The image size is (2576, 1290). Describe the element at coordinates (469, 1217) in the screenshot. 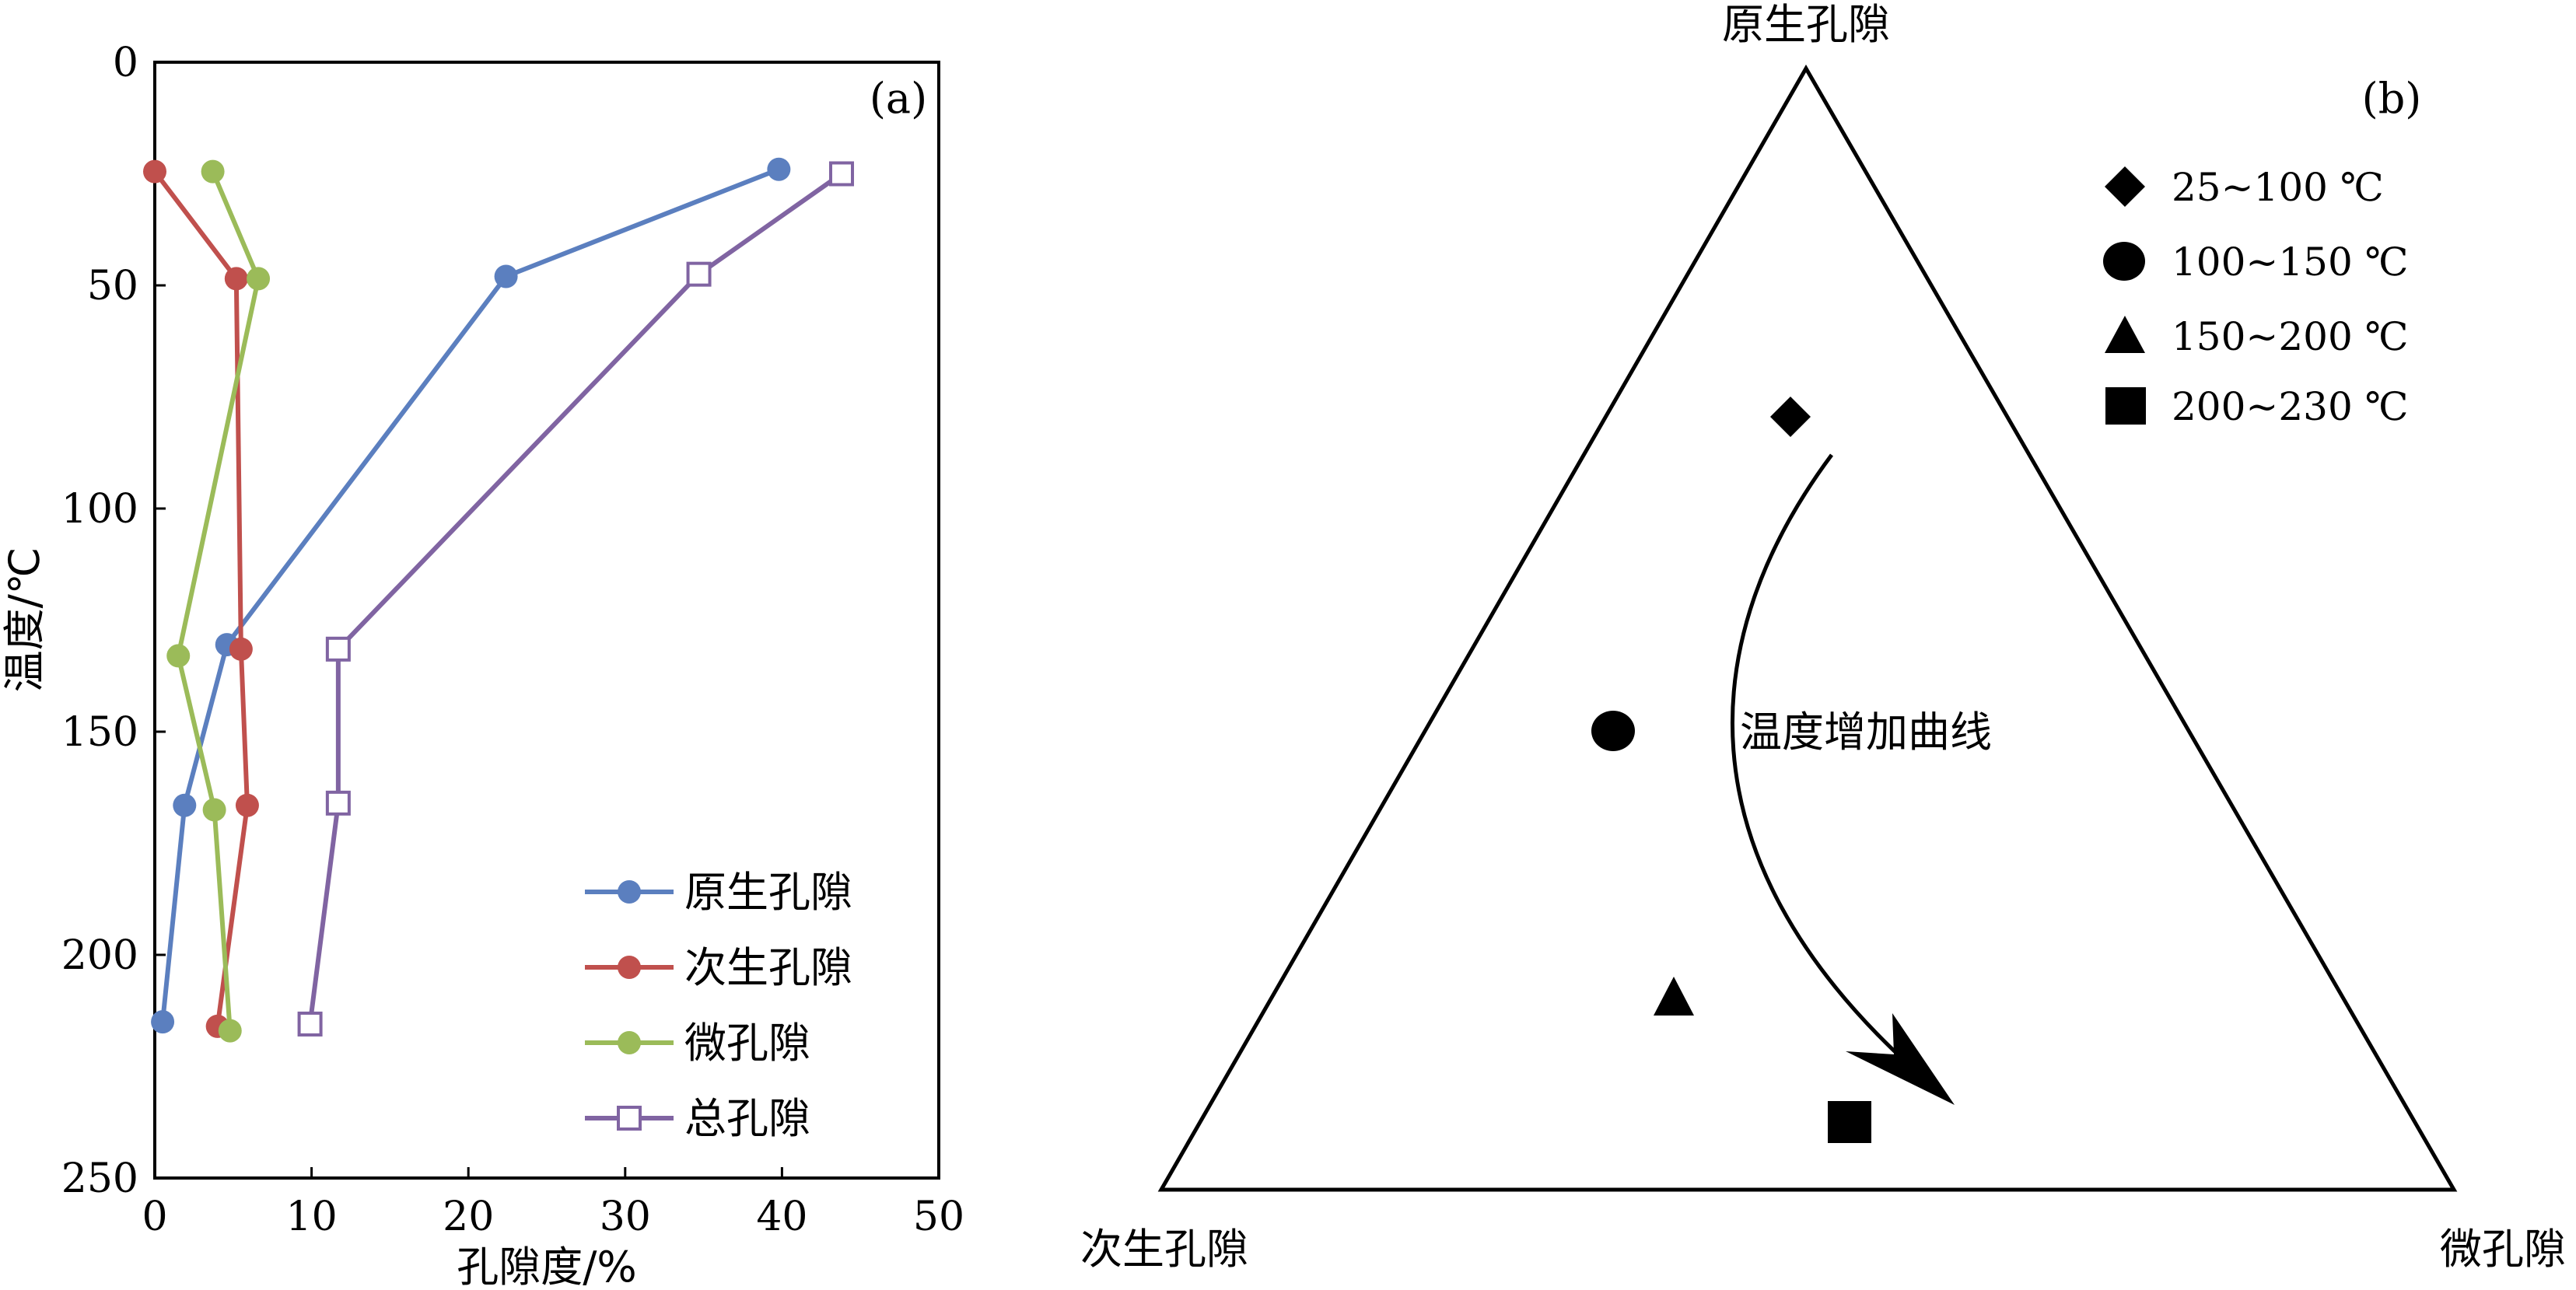

I see `x-tick-label: 20` at that location.